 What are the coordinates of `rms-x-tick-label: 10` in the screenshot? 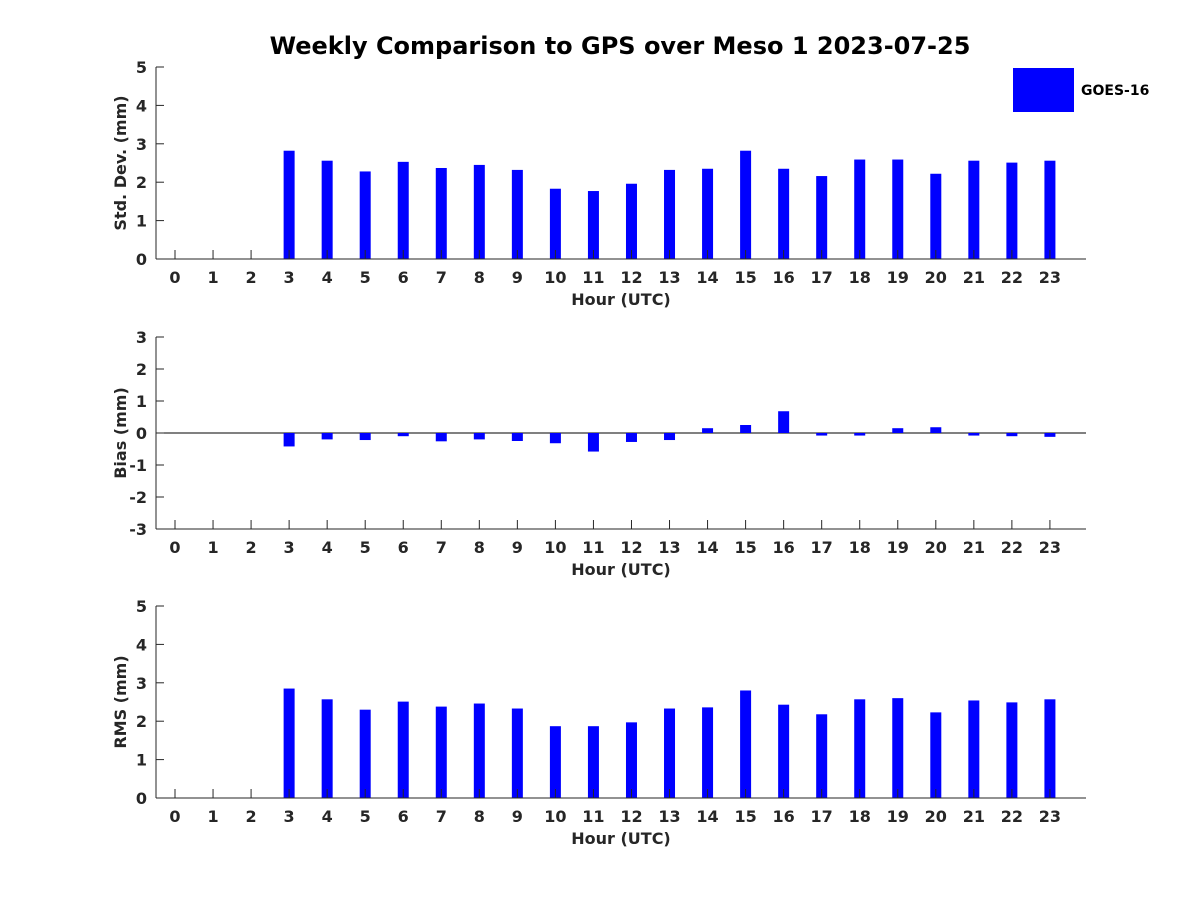 It's located at (555, 816).